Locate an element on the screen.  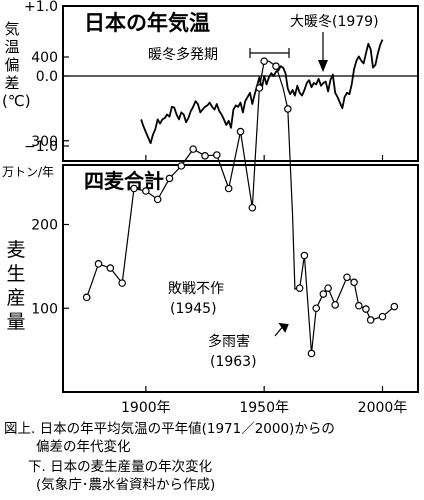
caption-line-1: 図上. 日本の年平均気温の平年値(1971／2000)からの is located at coordinates (169, 429).